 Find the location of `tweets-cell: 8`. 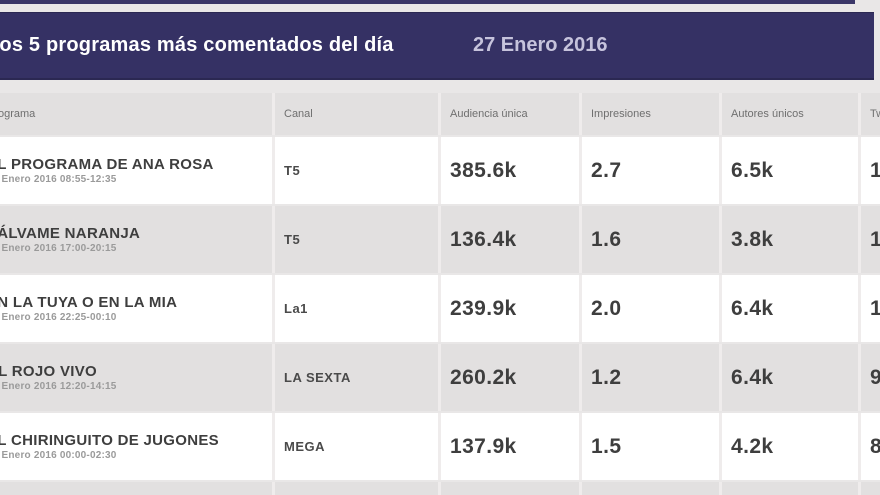

tweets-cell: 8 is located at coordinates (870, 446).